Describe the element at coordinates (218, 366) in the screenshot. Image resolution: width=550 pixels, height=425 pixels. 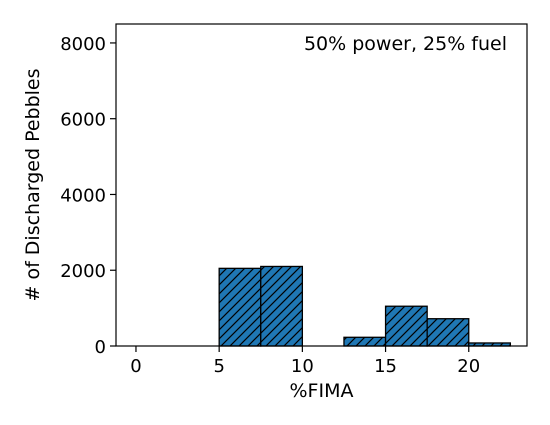
I see `x-tick-label: 5` at that location.